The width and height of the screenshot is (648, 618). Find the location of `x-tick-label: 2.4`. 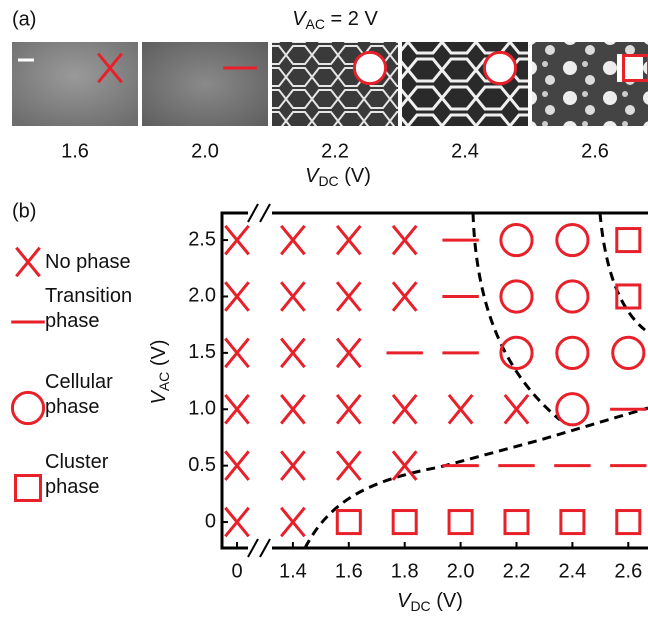

x-tick-label: 2.4 is located at coordinates (572, 571).